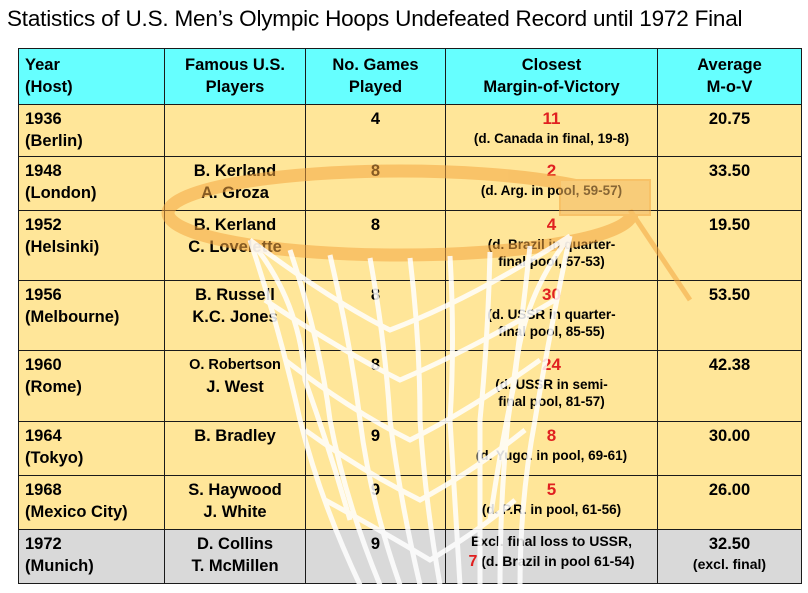 This screenshot has width=808, height=593. What do you see at coordinates (235, 183) in the screenshot?
I see `players-cell: B. Kerland A. Groza` at bounding box center [235, 183].